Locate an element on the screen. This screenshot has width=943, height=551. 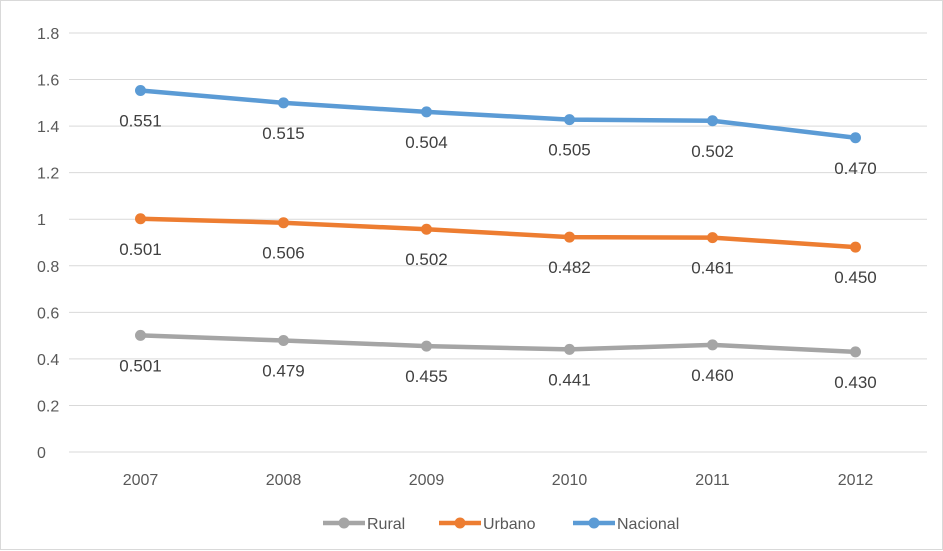
y-tick-label: 0.6 is located at coordinates (48, 313).